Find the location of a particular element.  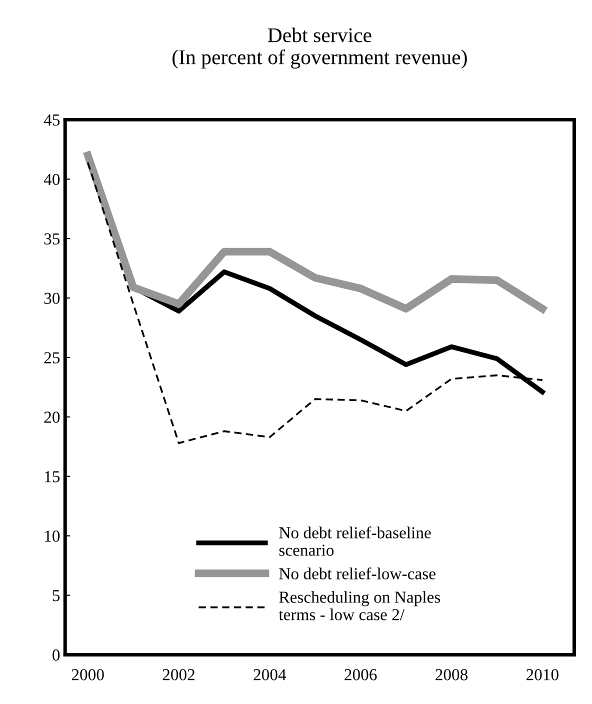

x-tick-label: 2010 is located at coordinates (542, 674).